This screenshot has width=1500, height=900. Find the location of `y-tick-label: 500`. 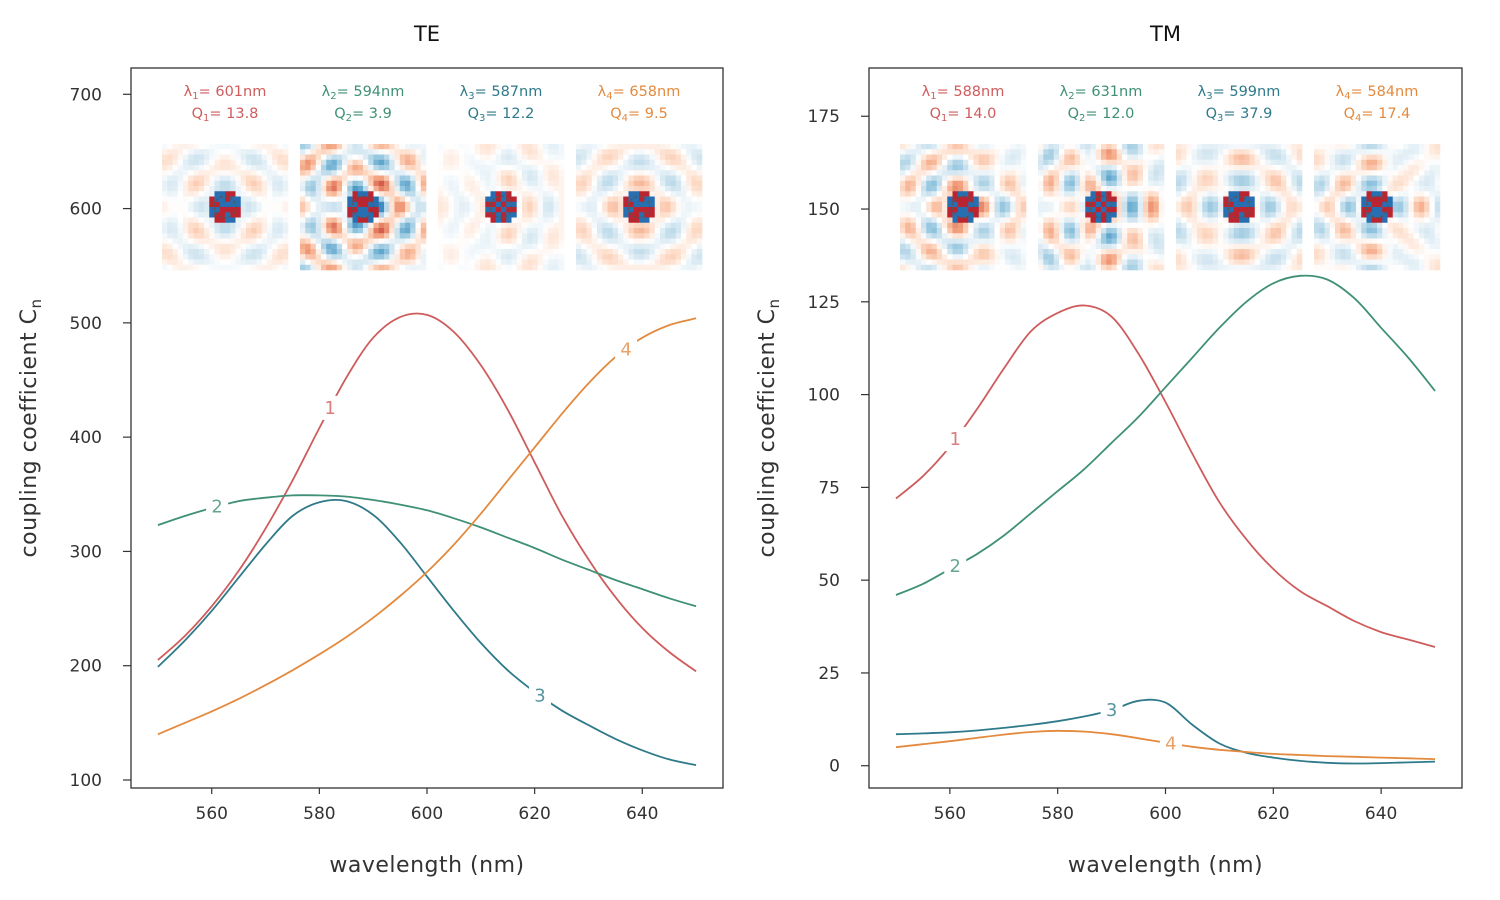

y-tick-label: 500 is located at coordinates (86, 324).